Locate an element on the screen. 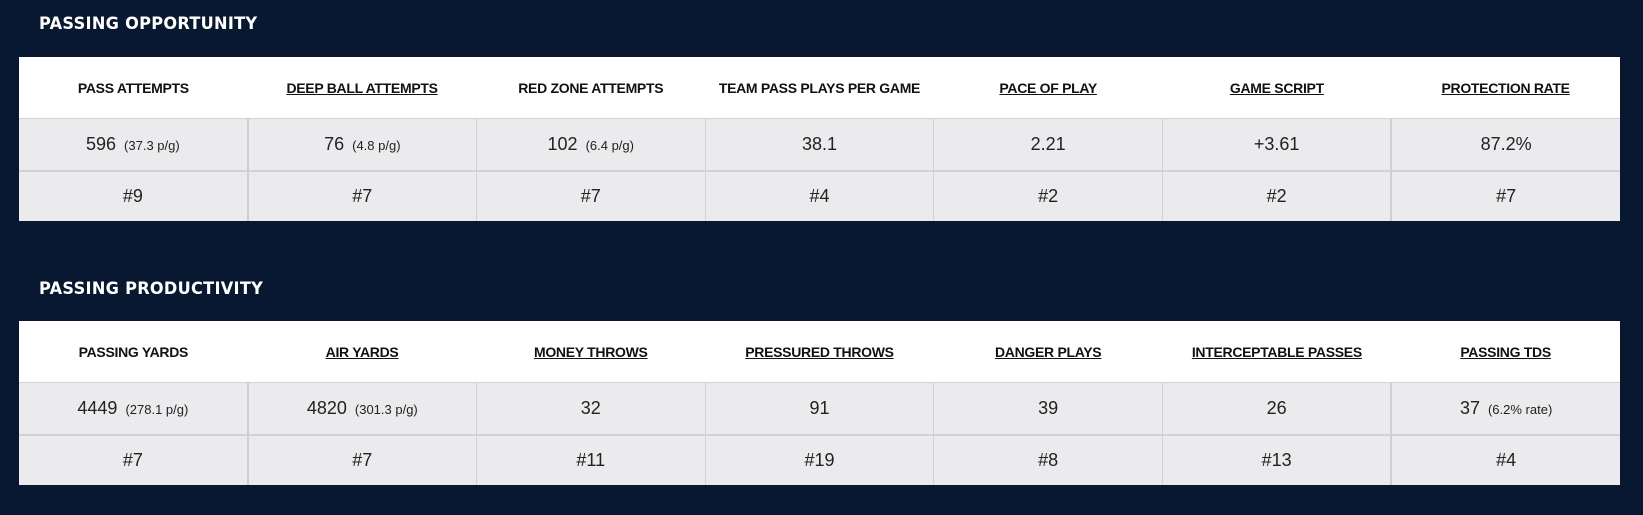  value-cell: 87.2% is located at coordinates (1505, 144).